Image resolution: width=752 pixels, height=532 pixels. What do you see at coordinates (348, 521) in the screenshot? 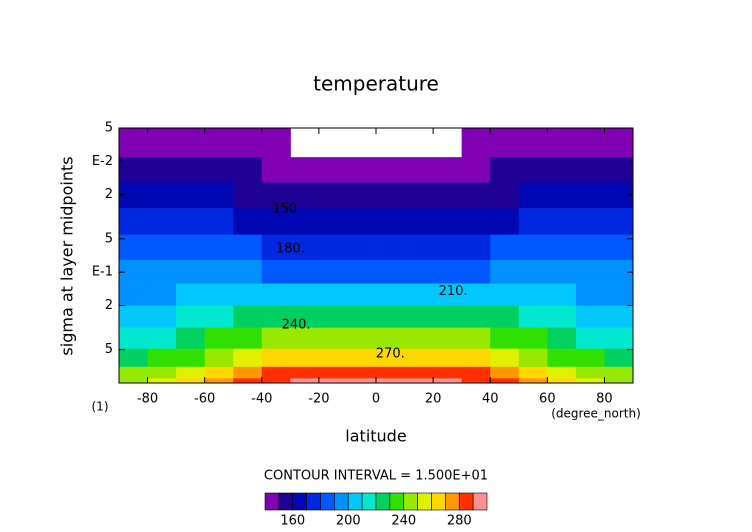
I see `colorbar-tick-label: 200` at bounding box center [348, 521].